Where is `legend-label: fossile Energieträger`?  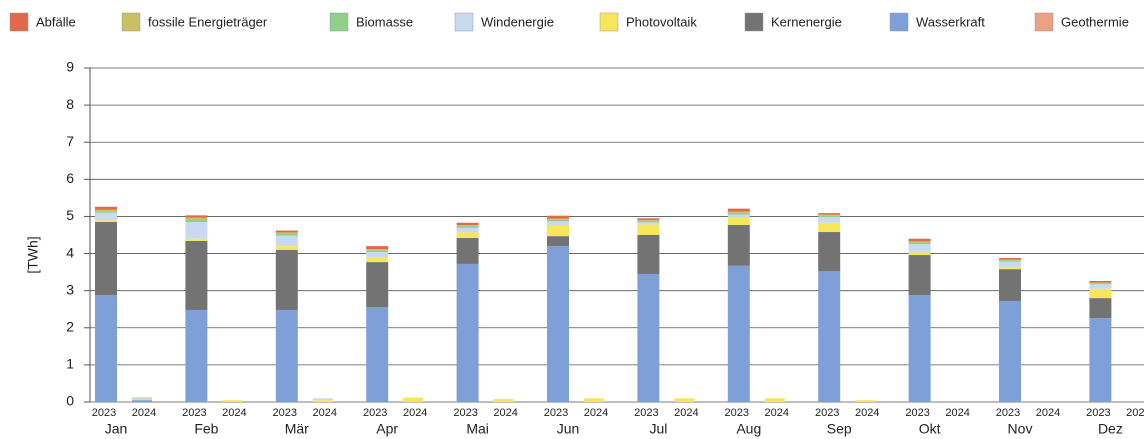
legend-label: fossile Energieträger is located at coordinates (208, 21).